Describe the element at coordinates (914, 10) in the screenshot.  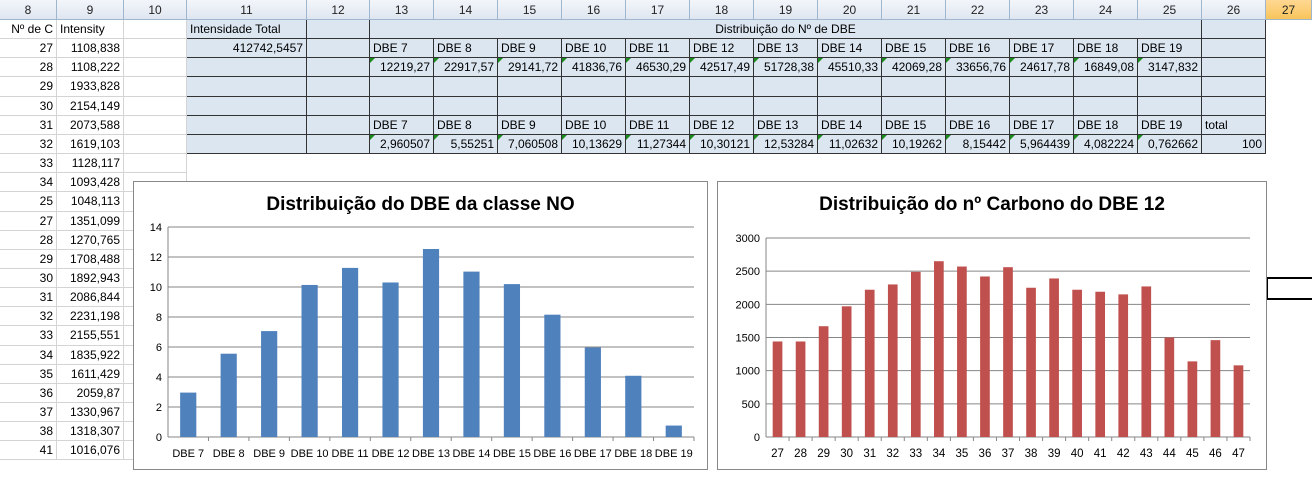
I see `column-header-21: 21` at that location.